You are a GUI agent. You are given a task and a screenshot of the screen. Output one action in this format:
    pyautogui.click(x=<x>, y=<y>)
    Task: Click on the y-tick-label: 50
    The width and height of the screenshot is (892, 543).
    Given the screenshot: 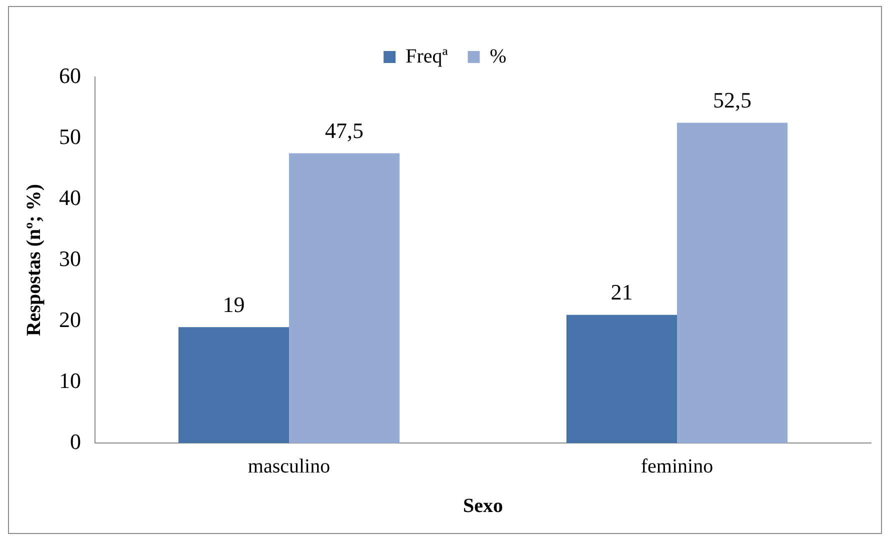 What is the action you would take?
    pyautogui.click(x=70, y=136)
    